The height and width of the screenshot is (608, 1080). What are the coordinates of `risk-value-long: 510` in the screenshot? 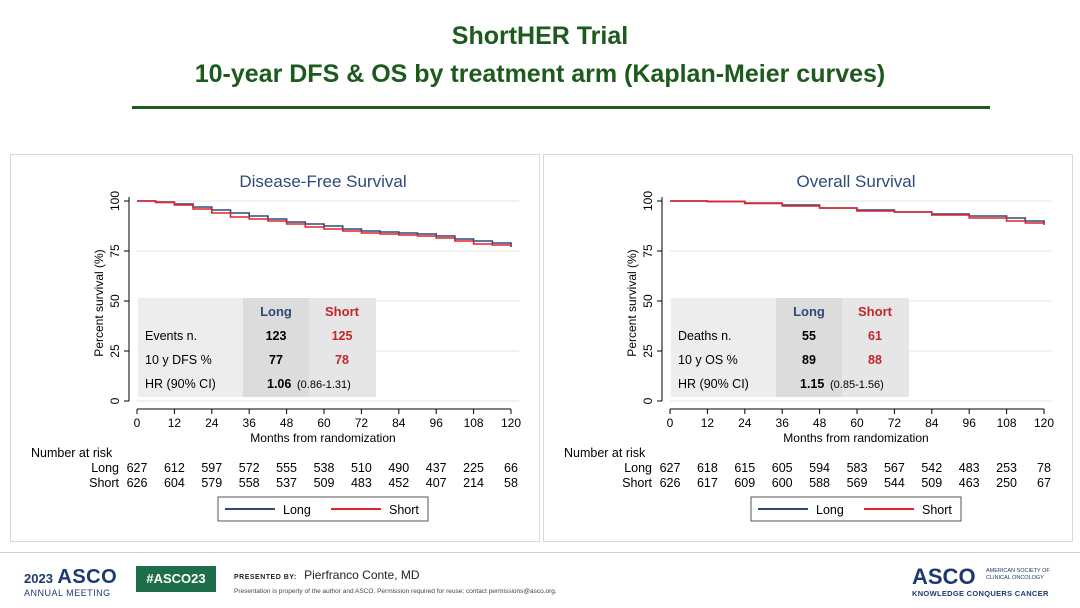 It's located at (361, 468).